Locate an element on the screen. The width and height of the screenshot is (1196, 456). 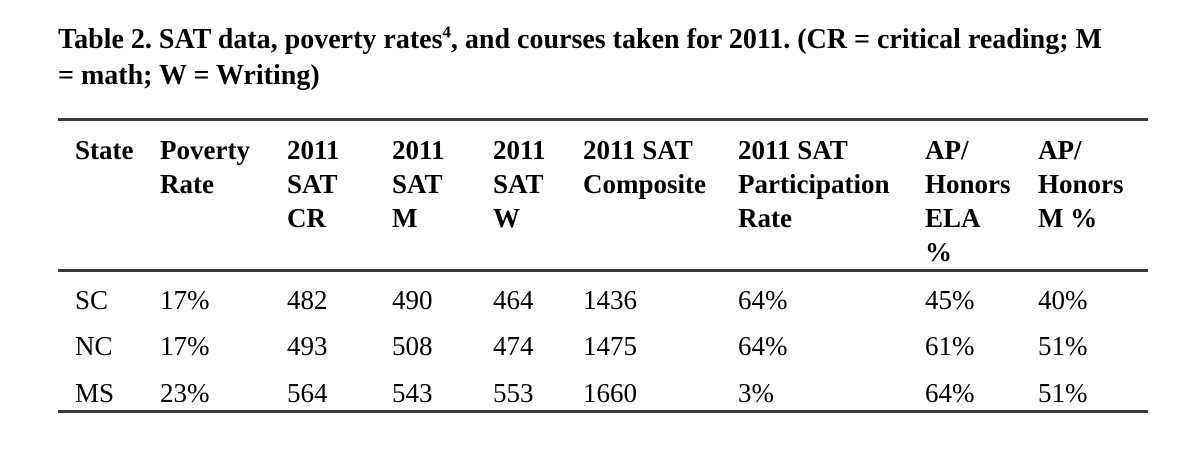
column-header-ap-honors-m: AP/ Honors M % is located at coordinates (1093, 195).